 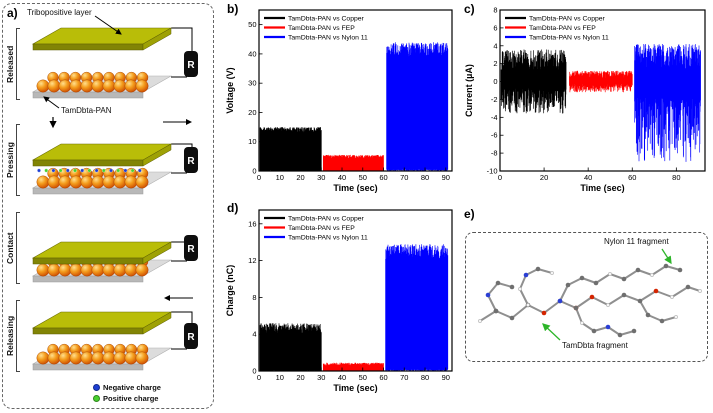 I want to click on positive-charge-icon, so click(x=96, y=398).